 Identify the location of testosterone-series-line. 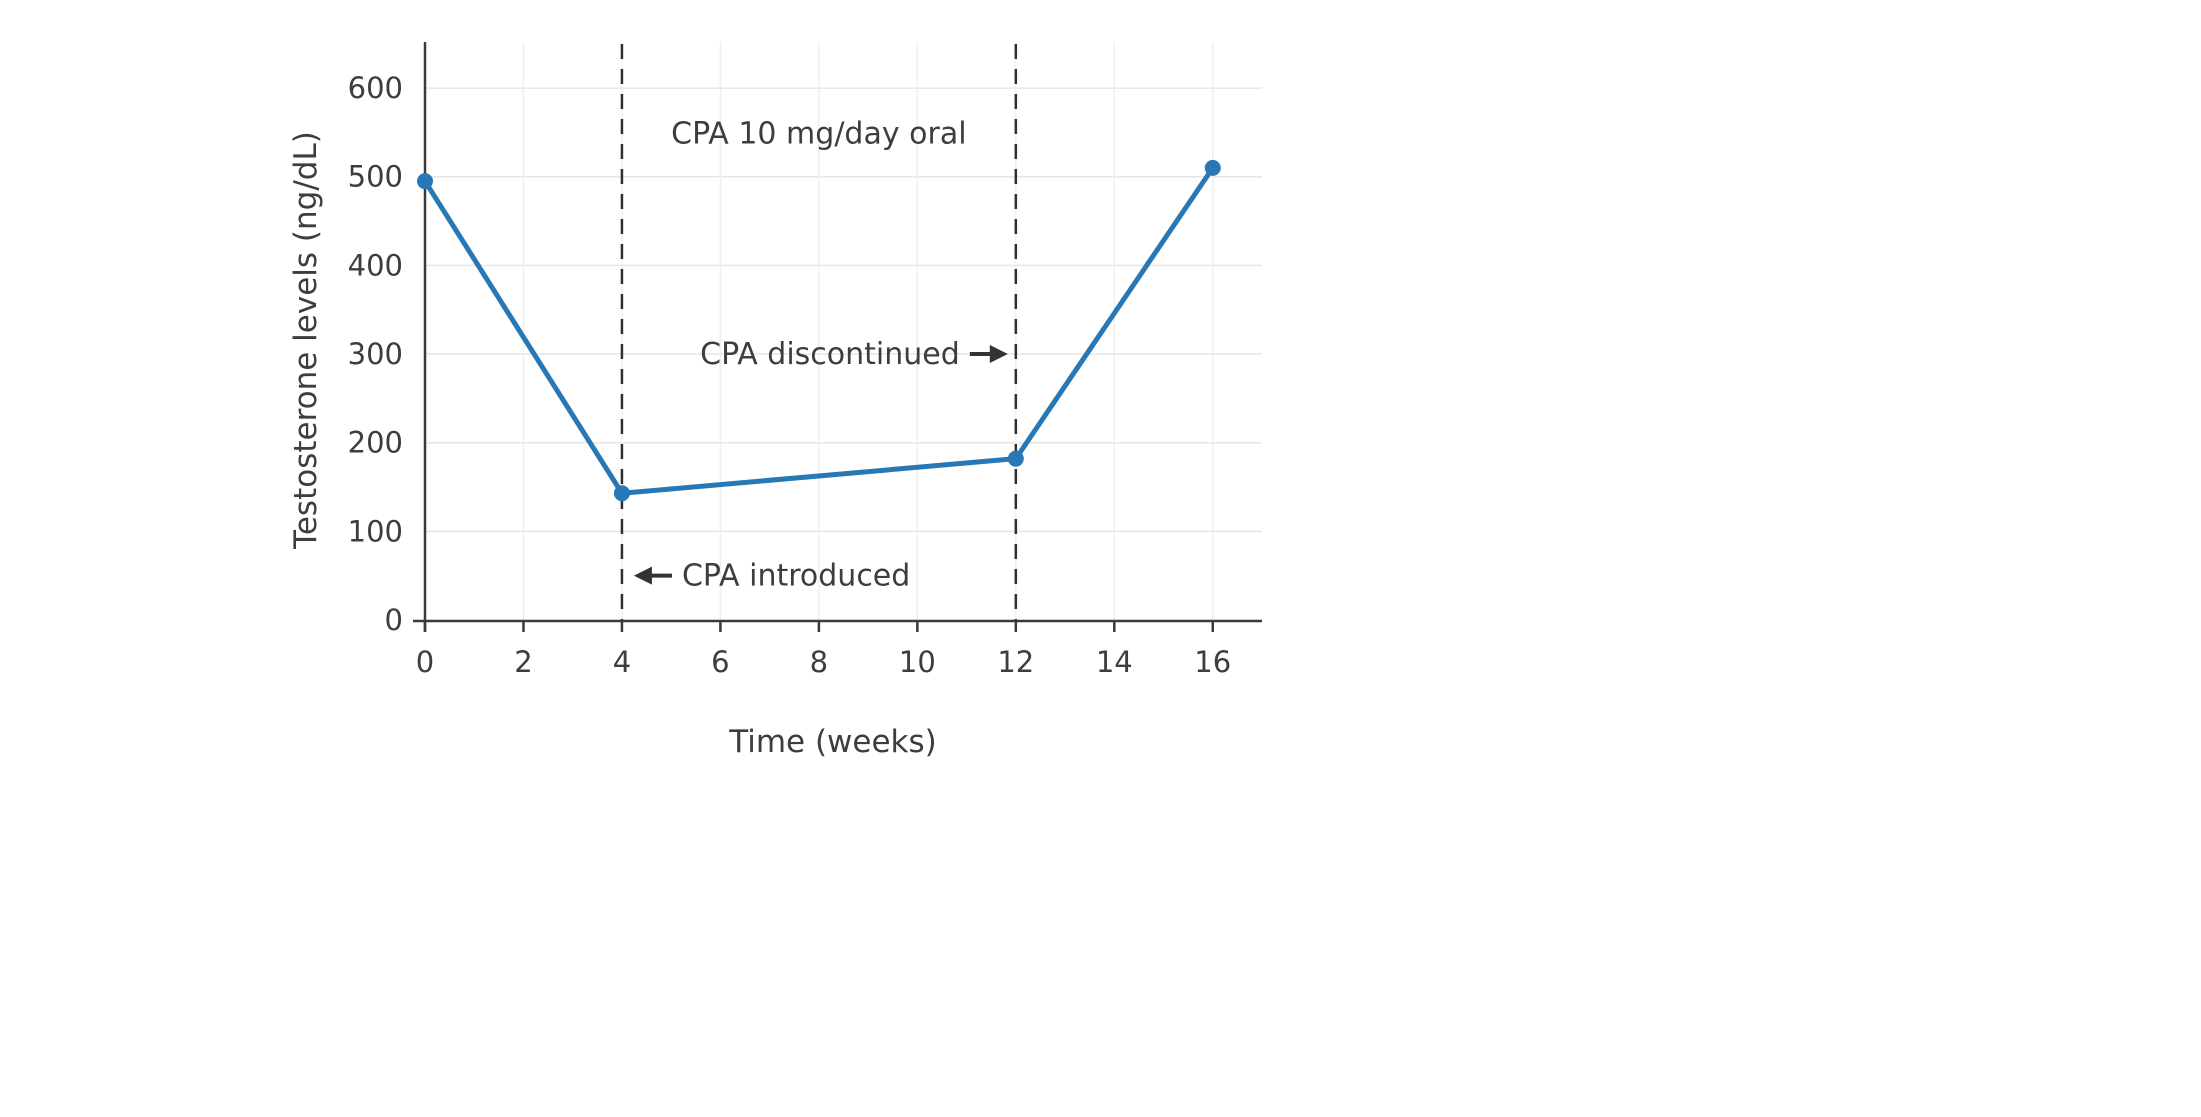
(819, 330).